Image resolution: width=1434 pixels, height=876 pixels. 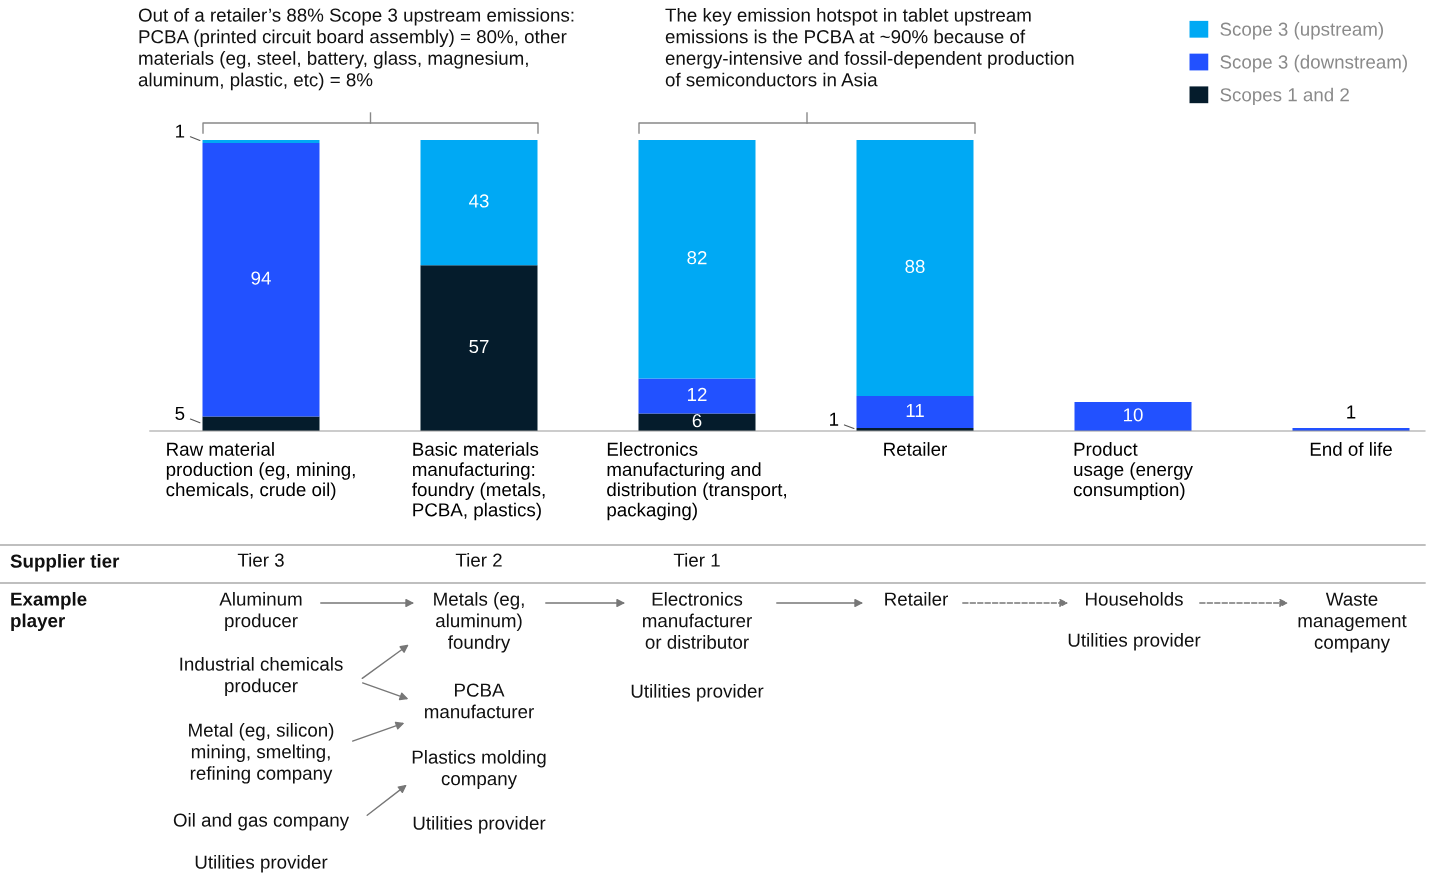 What do you see at coordinates (697, 620) in the screenshot?
I see `text: Electronics manufacturer or distributor` at bounding box center [697, 620].